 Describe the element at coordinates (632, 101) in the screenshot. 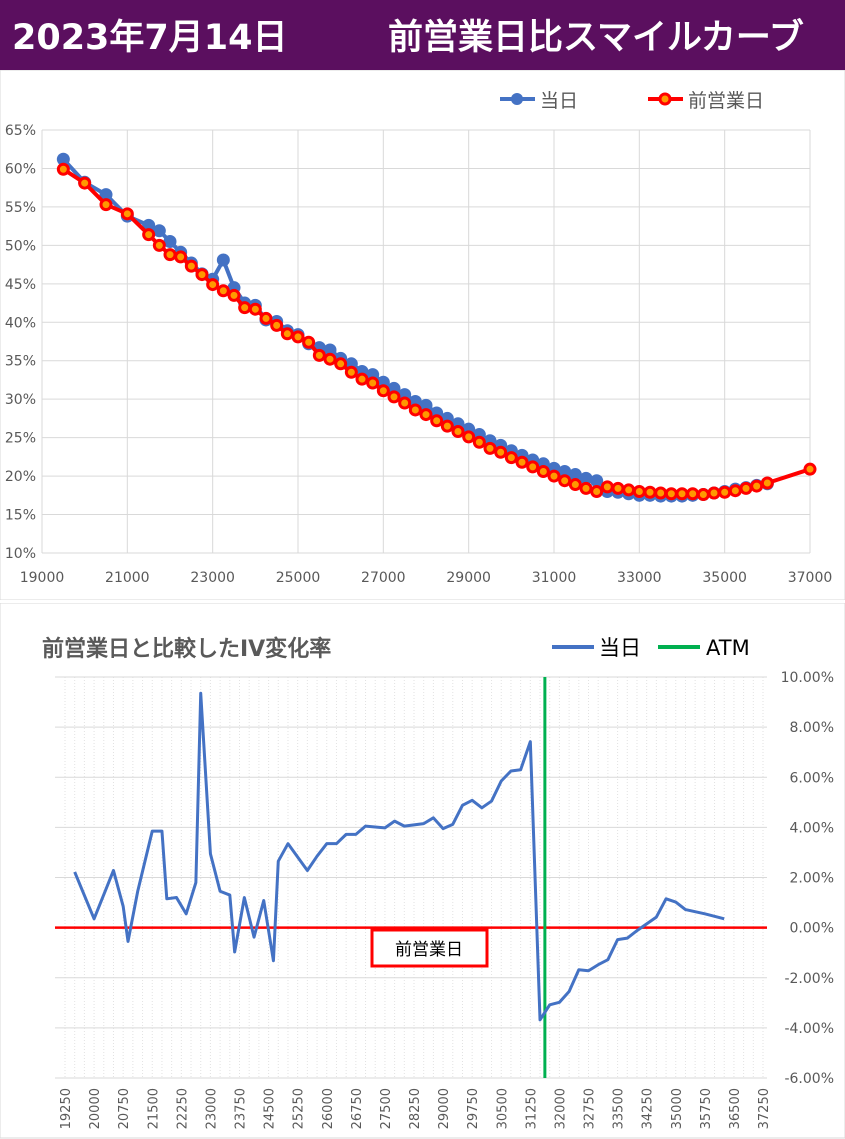

I see `legend: 当日 前営業日` at that location.